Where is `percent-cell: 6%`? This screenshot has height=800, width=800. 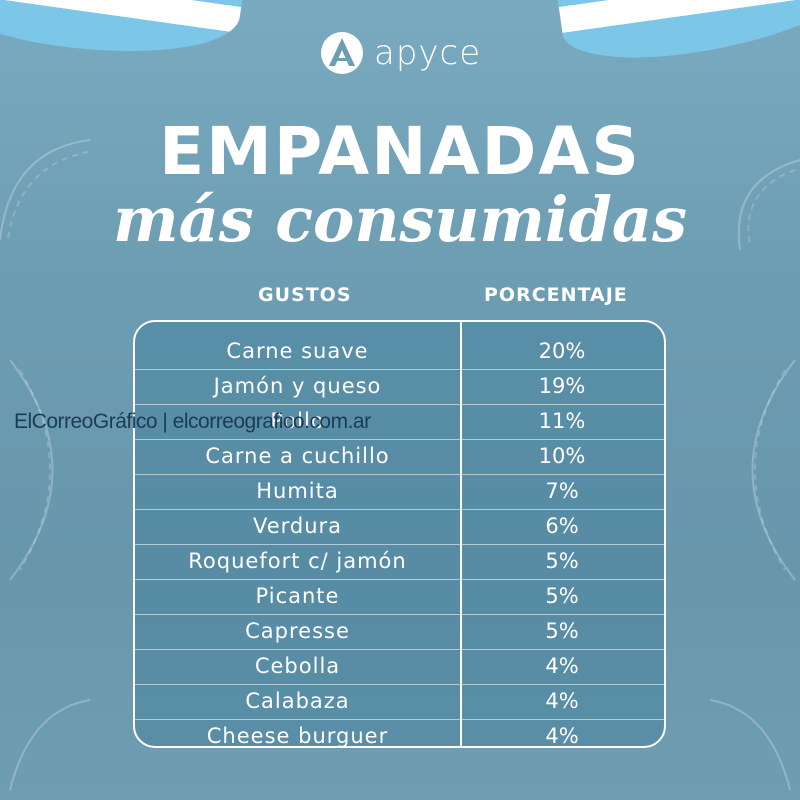
percent-cell: 6% is located at coordinates (562, 526).